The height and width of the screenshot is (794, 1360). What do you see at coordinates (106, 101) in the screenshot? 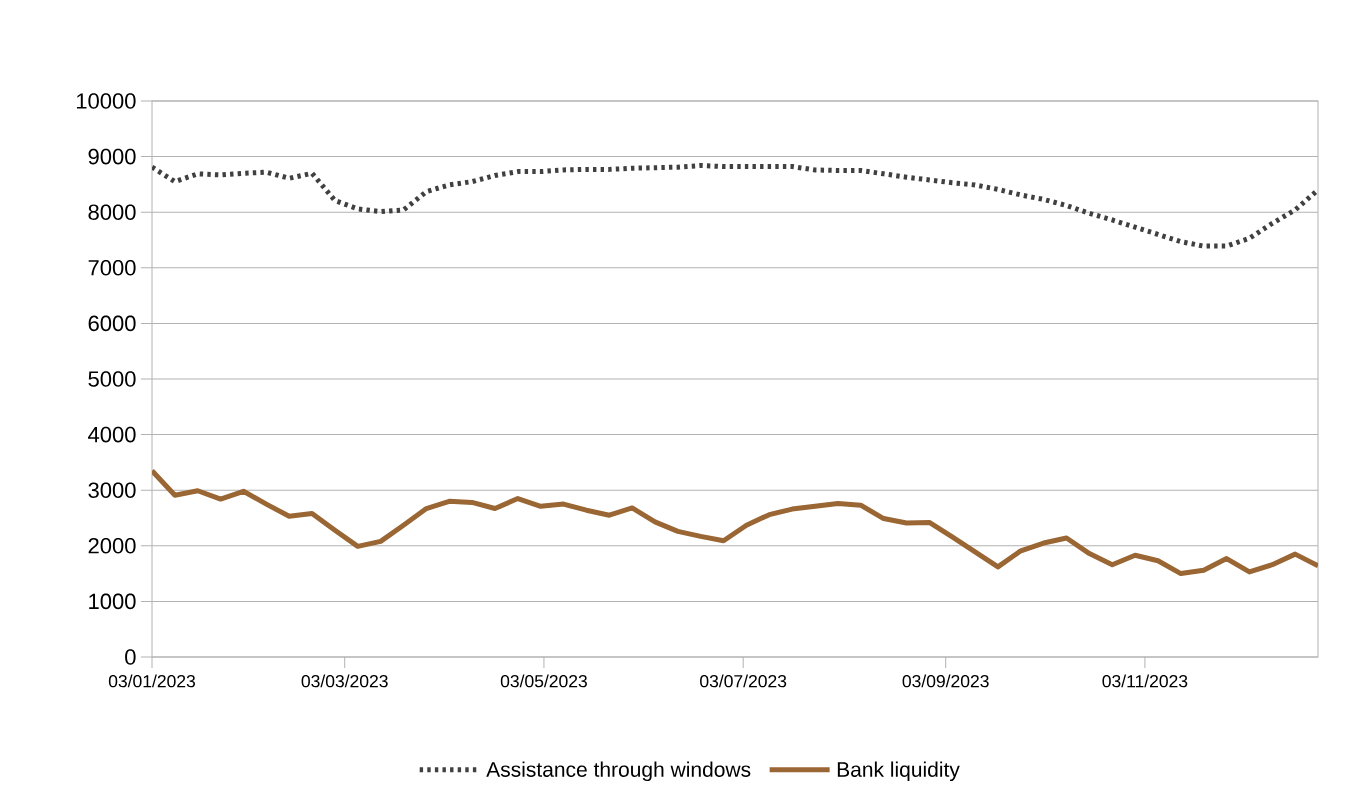
I see `y-tick-label: 10000` at bounding box center [106, 101].